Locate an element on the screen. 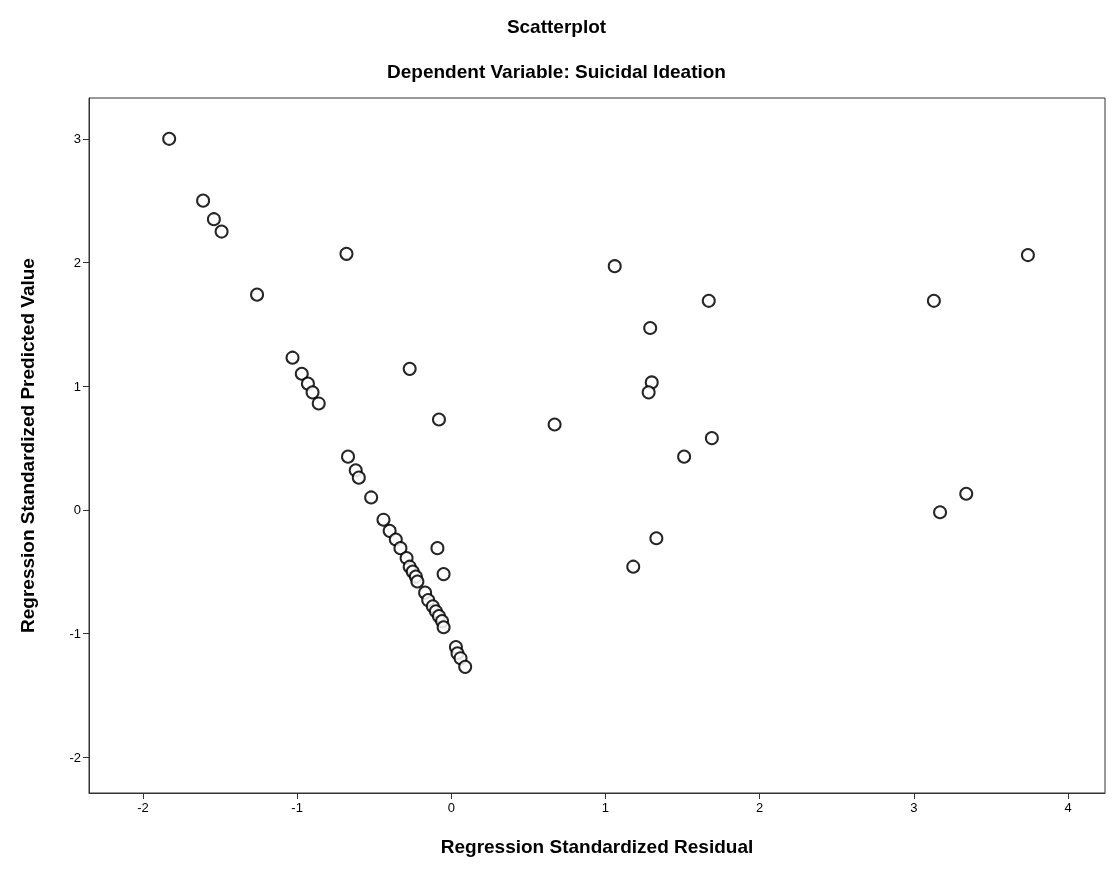  x-tick-label: 3 is located at coordinates (914, 807).